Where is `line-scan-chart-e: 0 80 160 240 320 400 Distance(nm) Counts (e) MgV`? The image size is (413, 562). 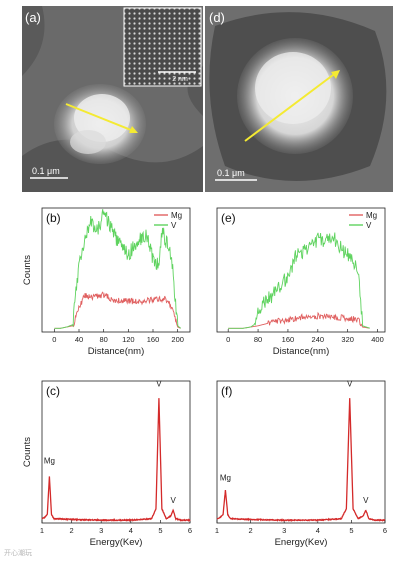 line-scan-chart-e: 0 80 160 240 320 400 Distance(nm) Counts (e) MgV is located at coordinates (295, 282).